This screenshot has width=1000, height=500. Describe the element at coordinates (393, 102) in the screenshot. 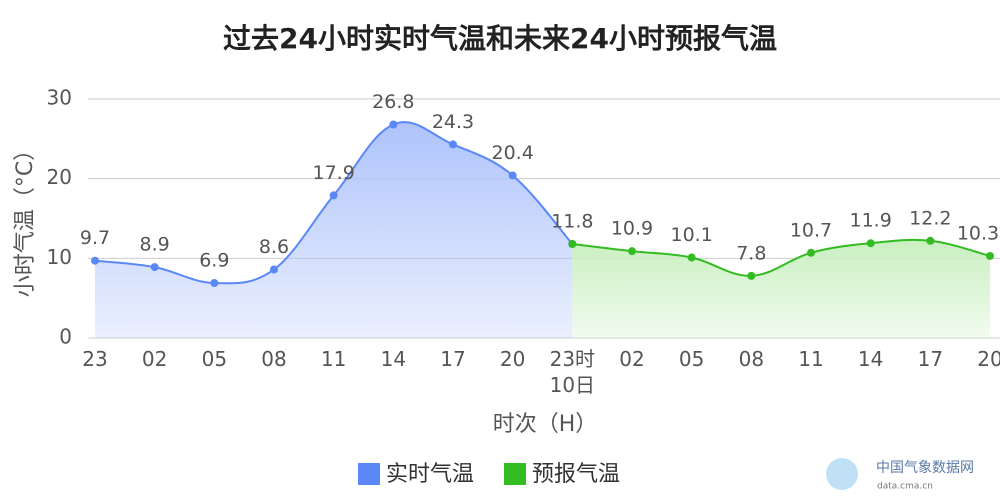

I see `value-label: 26.8` at that location.